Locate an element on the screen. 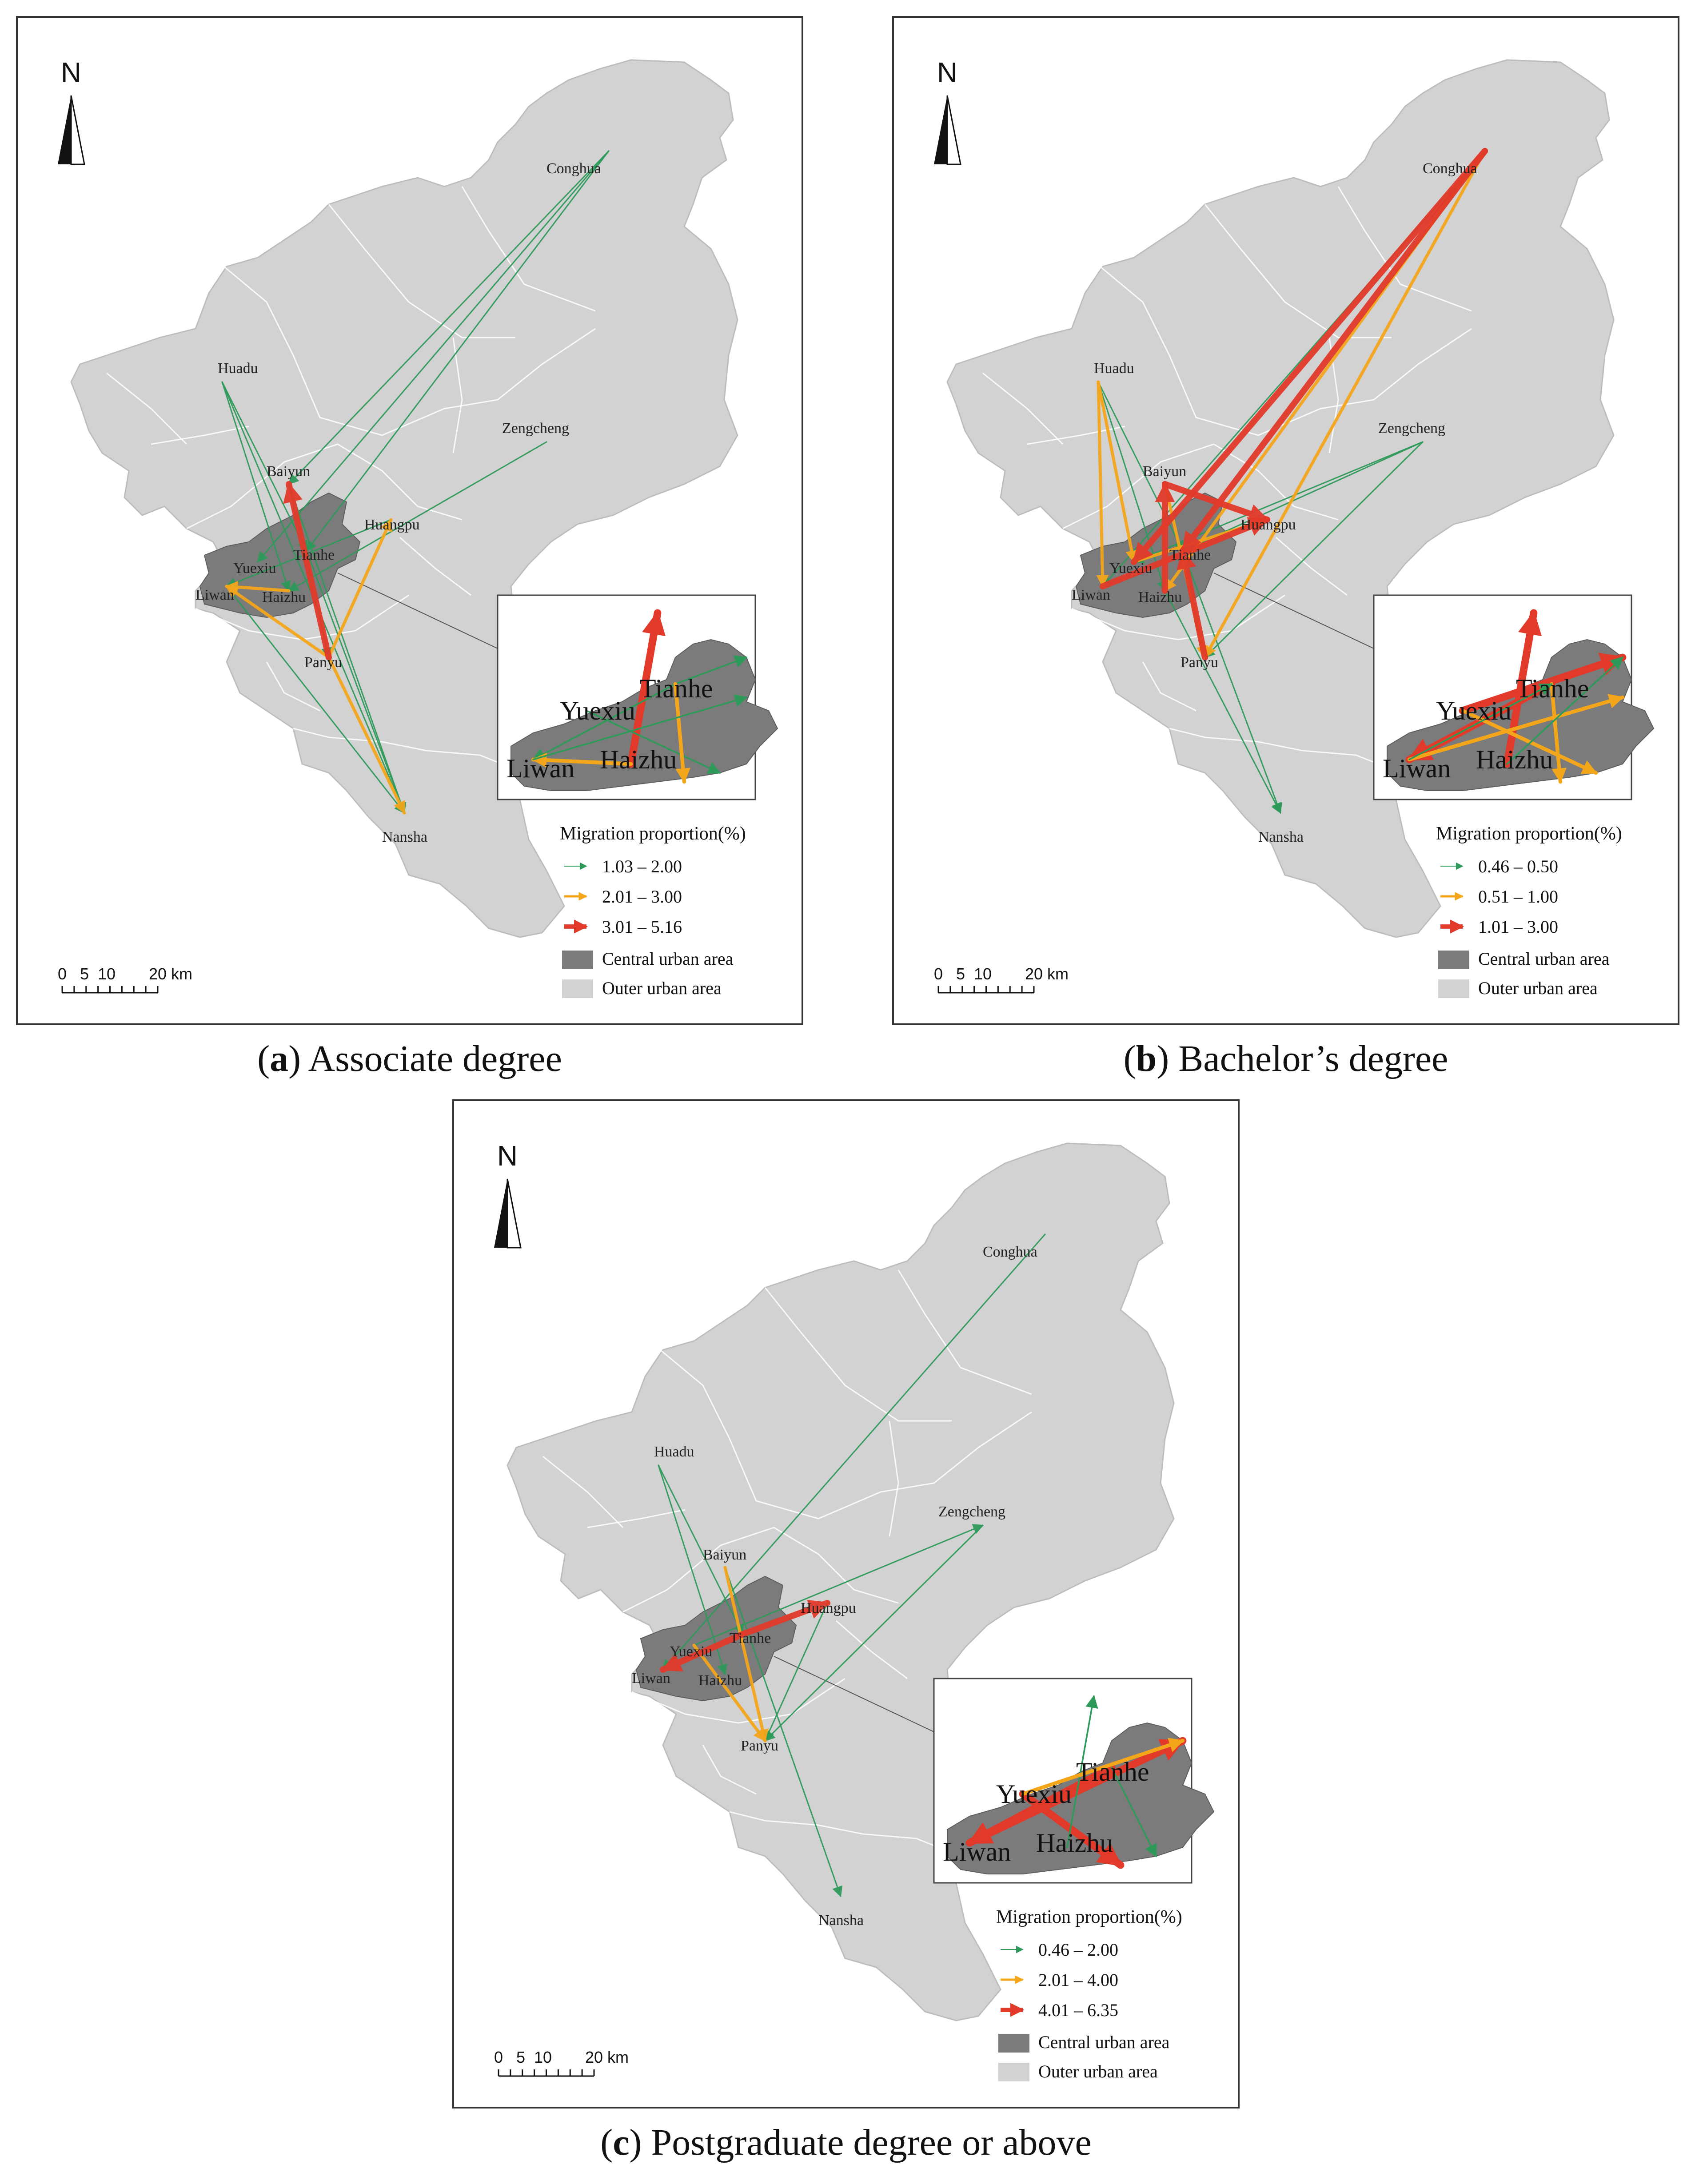  district-label-yuexiu: Yuexiu is located at coordinates (691, 1651).